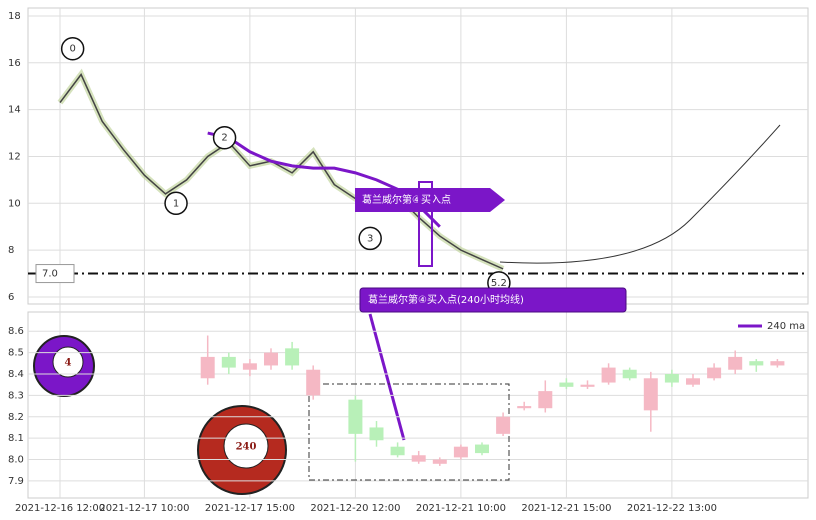 The image size is (816, 520). What do you see at coordinates (16, 460) in the screenshot?
I see `y-tick-label: 8.0` at bounding box center [16, 460].